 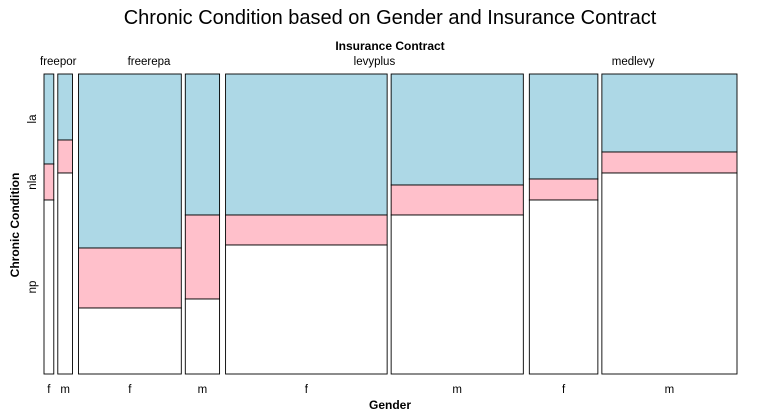 I want to click on tile-freerepa-m-nla, so click(x=202, y=257).